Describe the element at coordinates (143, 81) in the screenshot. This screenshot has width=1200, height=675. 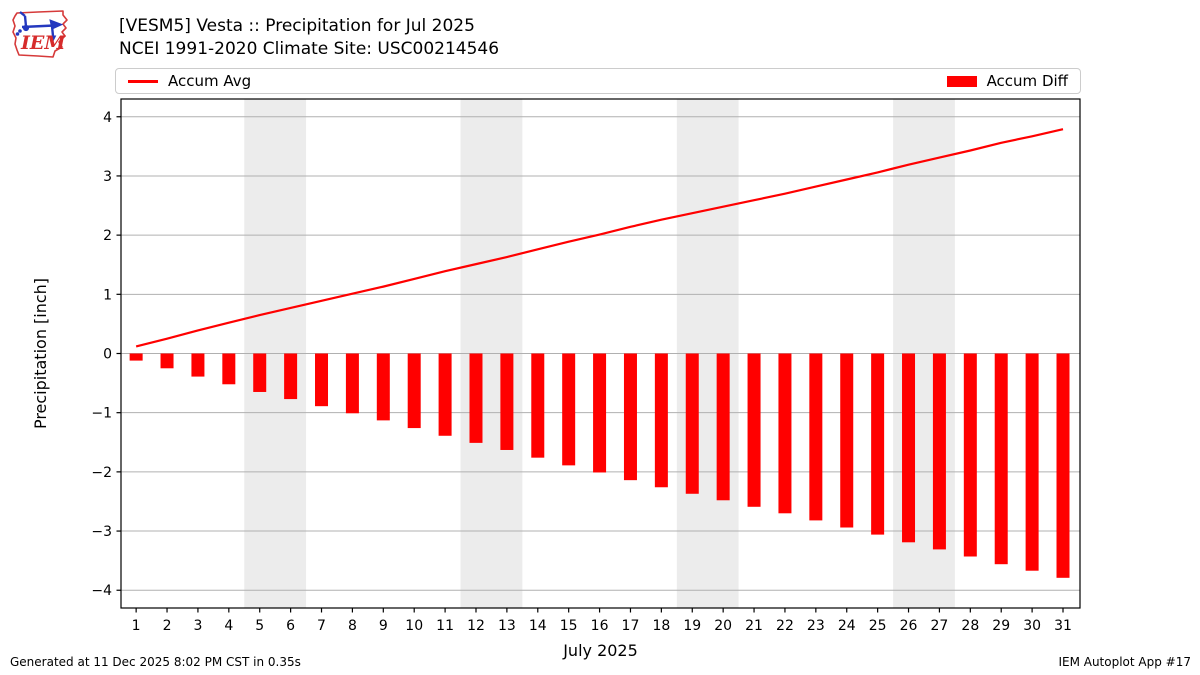
I see `line-swatch-icon` at that location.